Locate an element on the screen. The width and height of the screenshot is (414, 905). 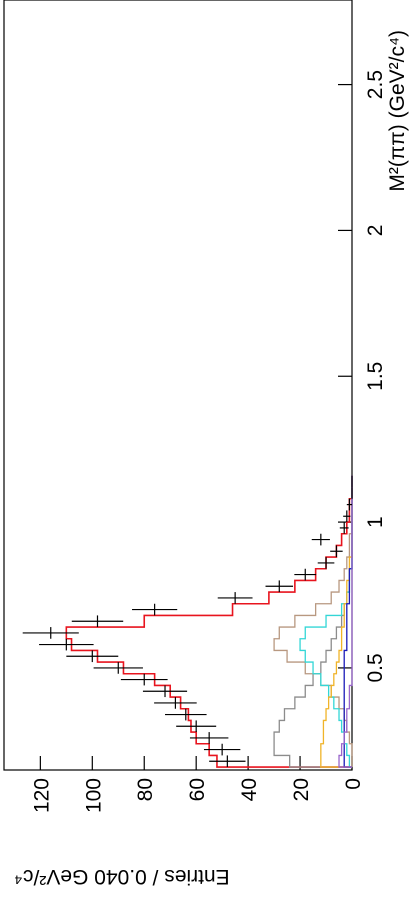
x-tick-label: 2.5 is located at coordinates (375, 84).